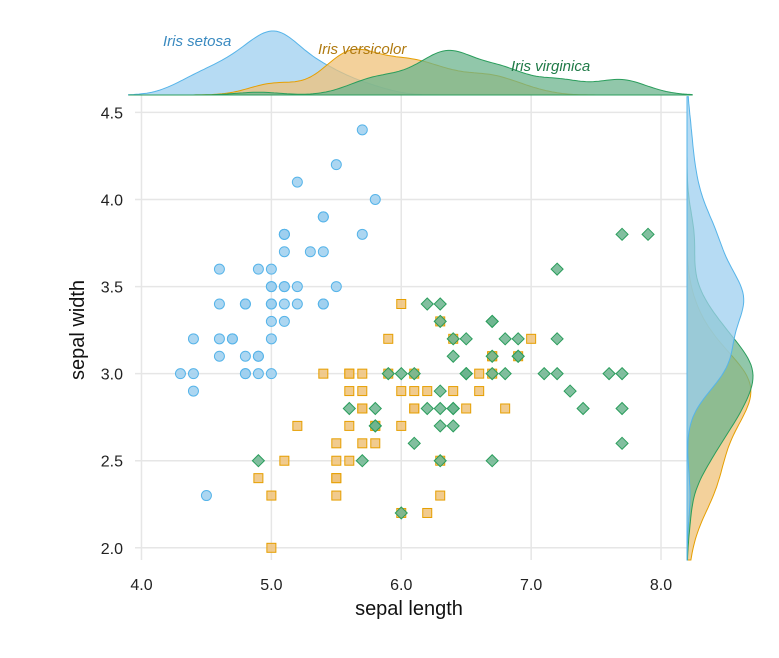 The image size is (779, 658). What do you see at coordinates (112, 113) in the screenshot?
I see `y-tick-label: 4.5` at bounding box center [112, 113].